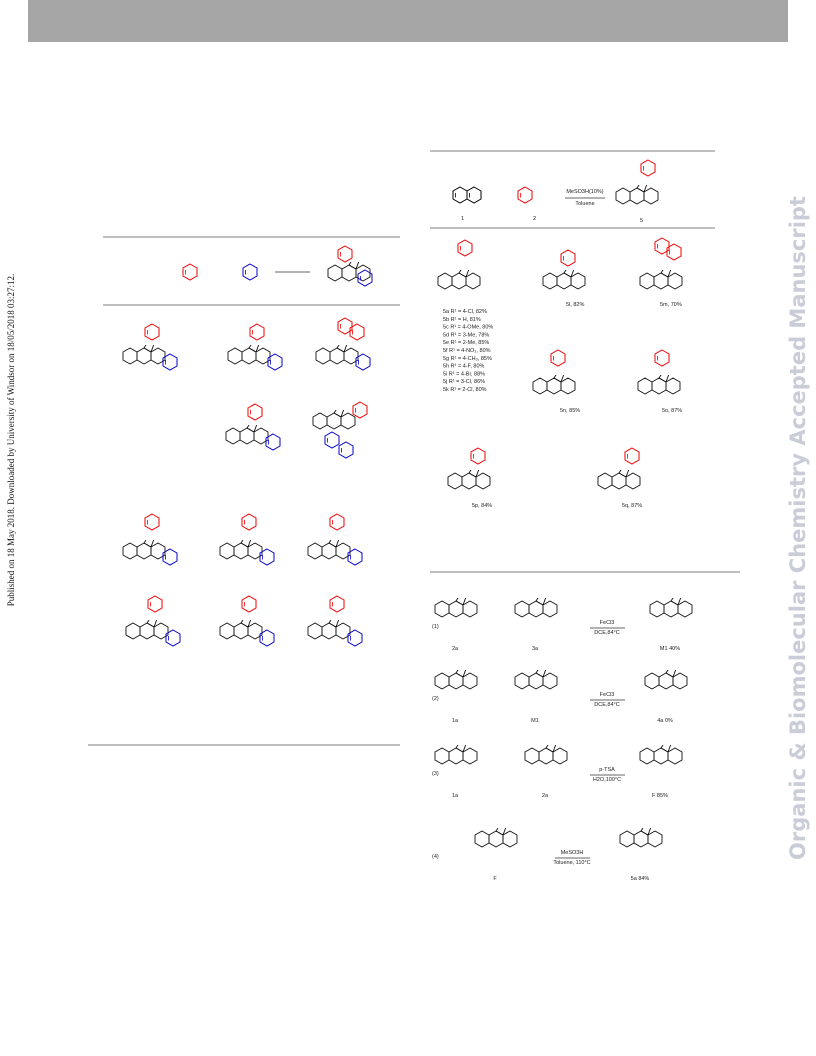 The image size is (816, 1056). What do you see at coordinates (607, 770) in the screenshot?
I see `condition: p-TSA` at bounding box center [607, 770].